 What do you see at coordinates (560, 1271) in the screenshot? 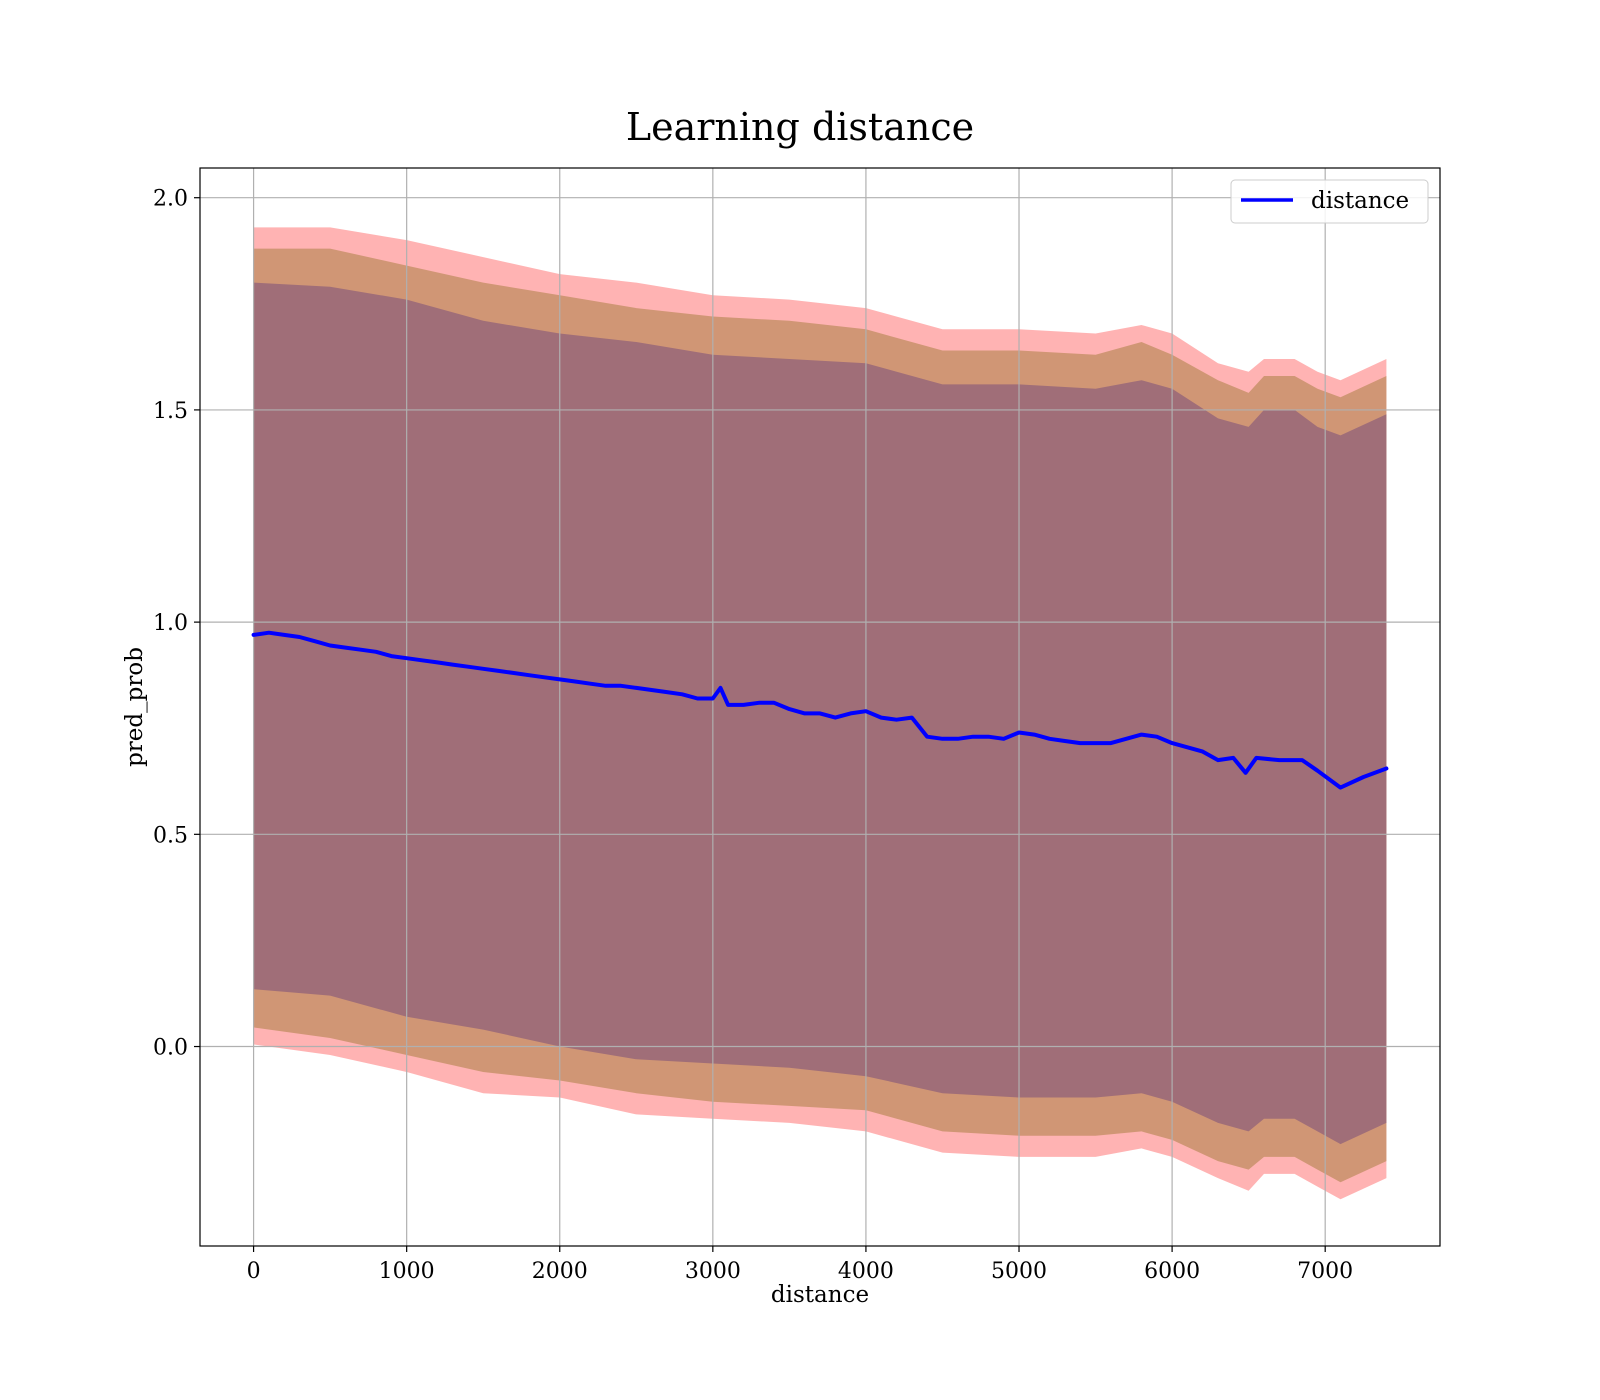
I see `x-tick-label: 2000` at bounding box center [560, 1271].